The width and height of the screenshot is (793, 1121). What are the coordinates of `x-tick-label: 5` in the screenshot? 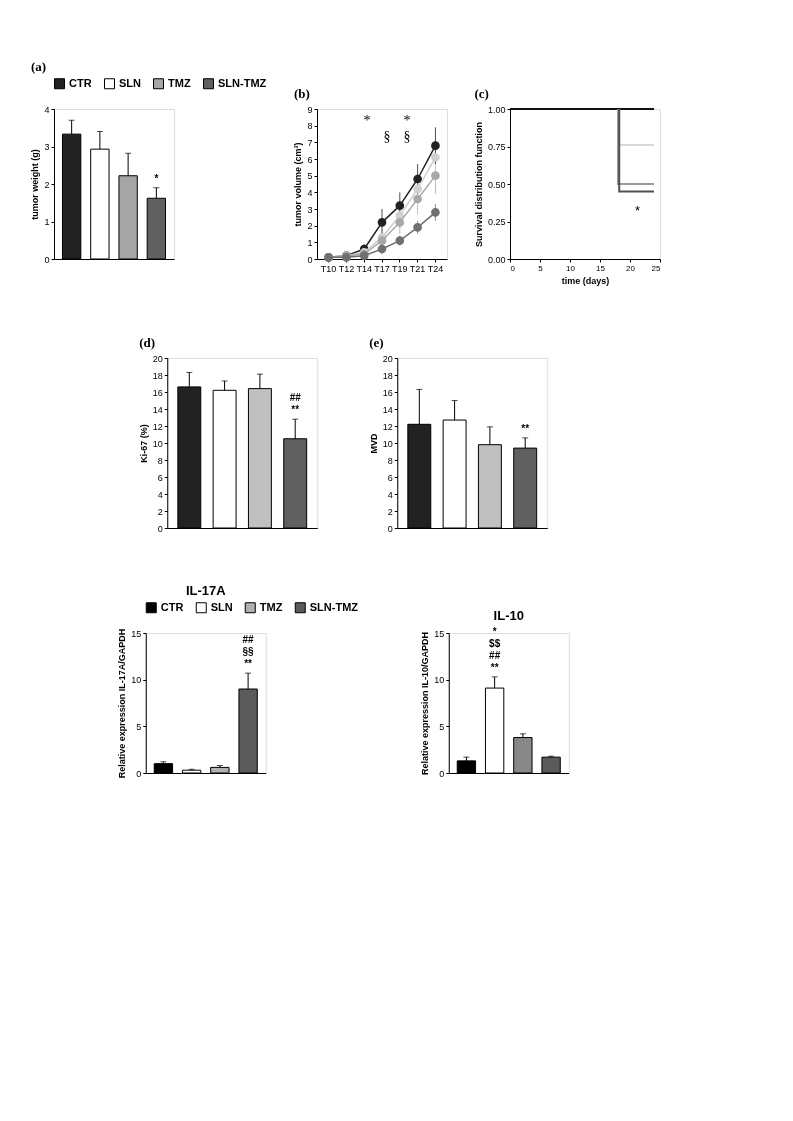 It's located at (541, 268).